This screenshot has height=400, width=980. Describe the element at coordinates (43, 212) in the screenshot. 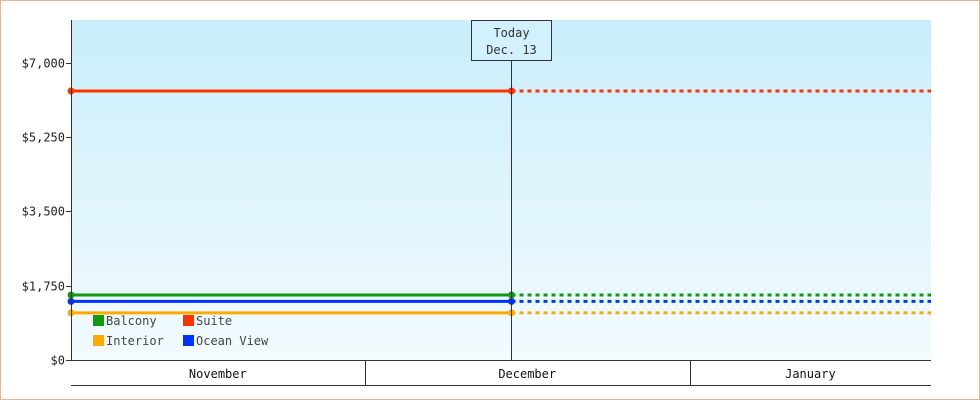

I see `y-tick-label: $3,500` at that location.